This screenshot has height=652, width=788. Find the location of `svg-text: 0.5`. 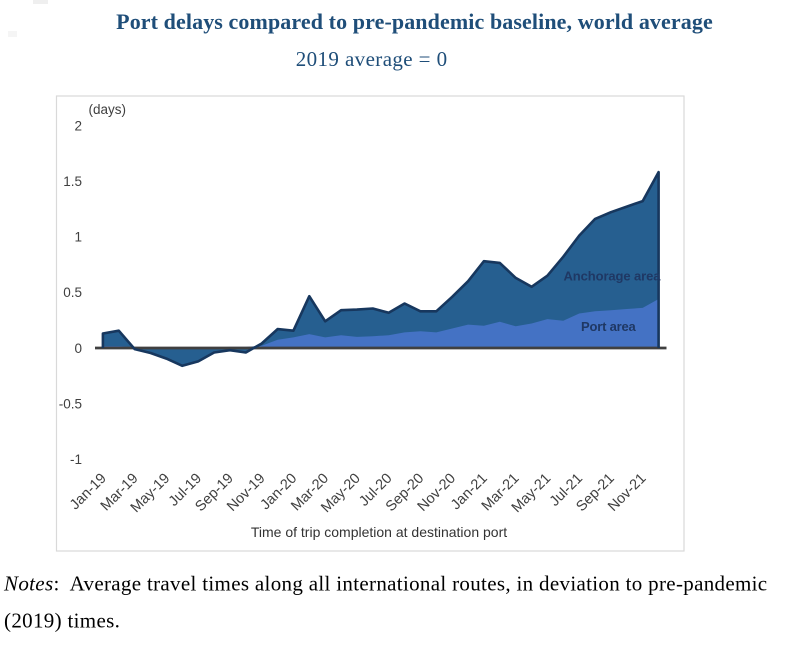

svg-text: 0.5 is located at coordinates (72, 292).